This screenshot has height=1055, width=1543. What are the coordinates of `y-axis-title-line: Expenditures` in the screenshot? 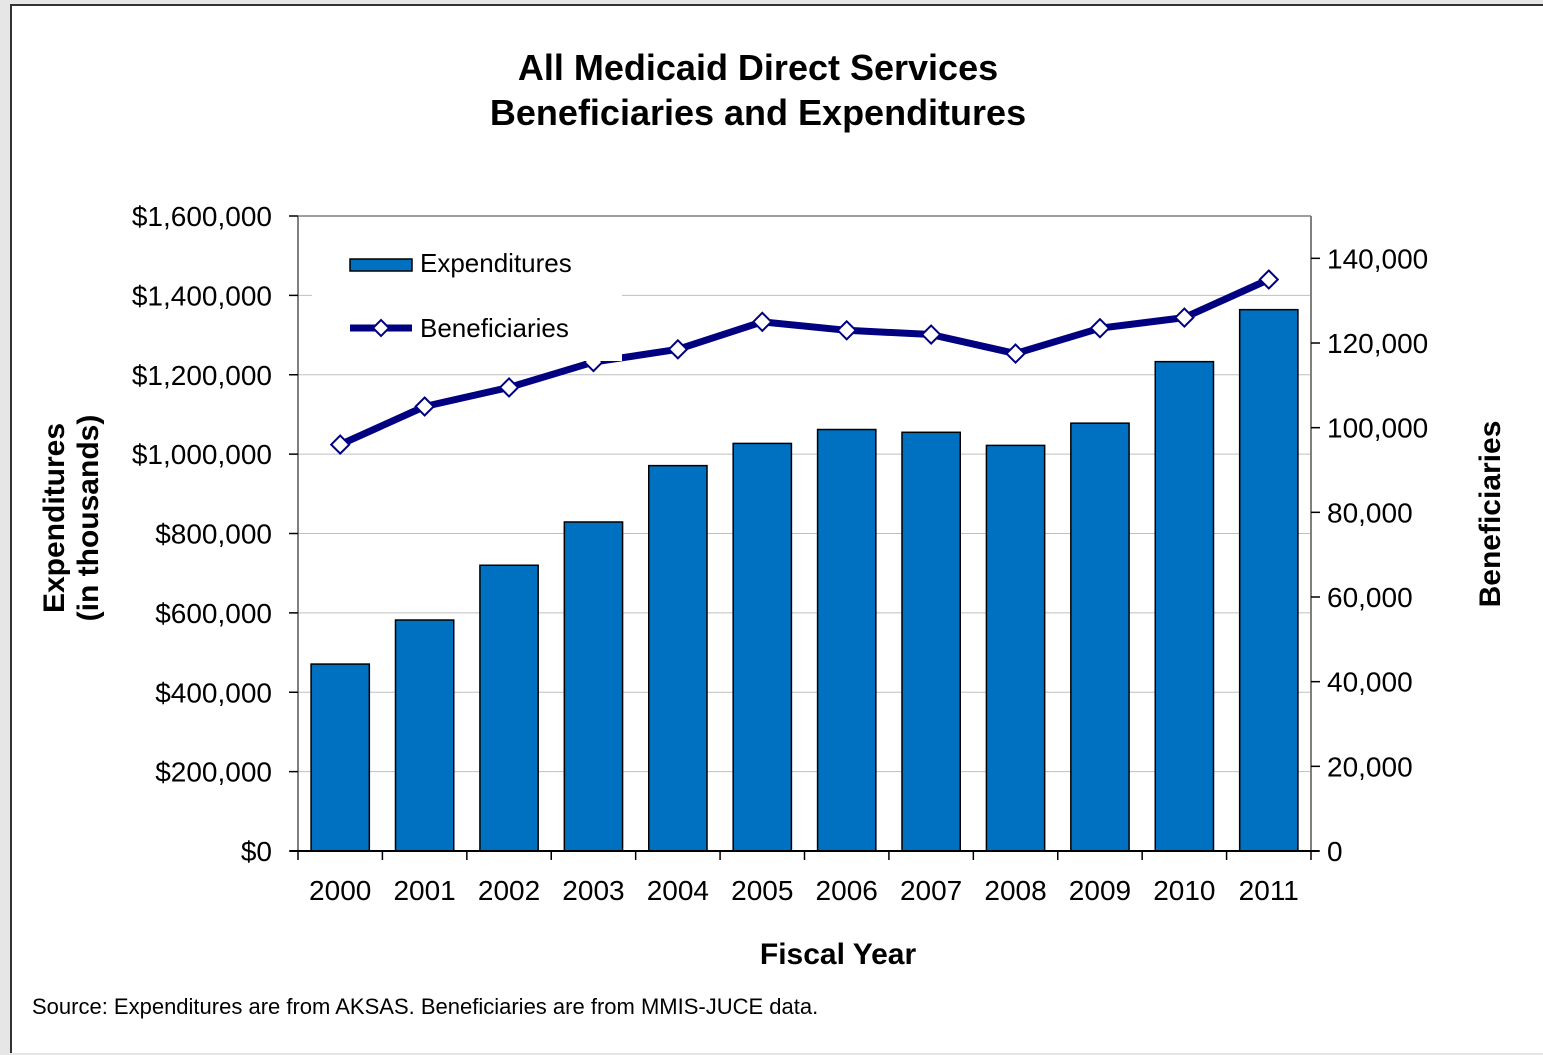 It's located at (54, 518).